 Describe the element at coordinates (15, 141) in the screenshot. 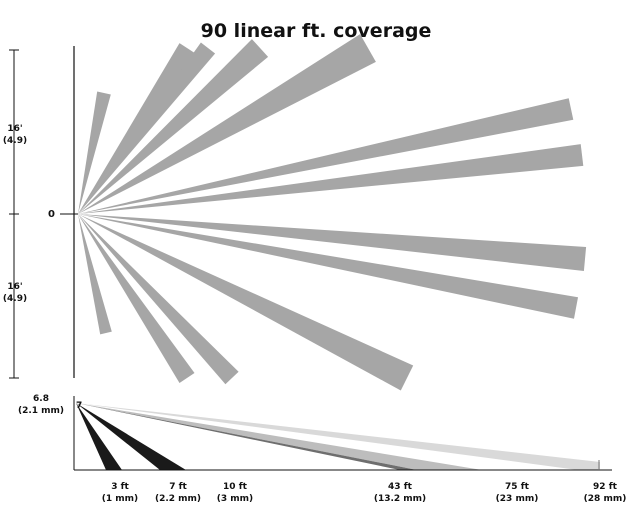

I see `upper-span-metric-label: (4.9)` at that location.